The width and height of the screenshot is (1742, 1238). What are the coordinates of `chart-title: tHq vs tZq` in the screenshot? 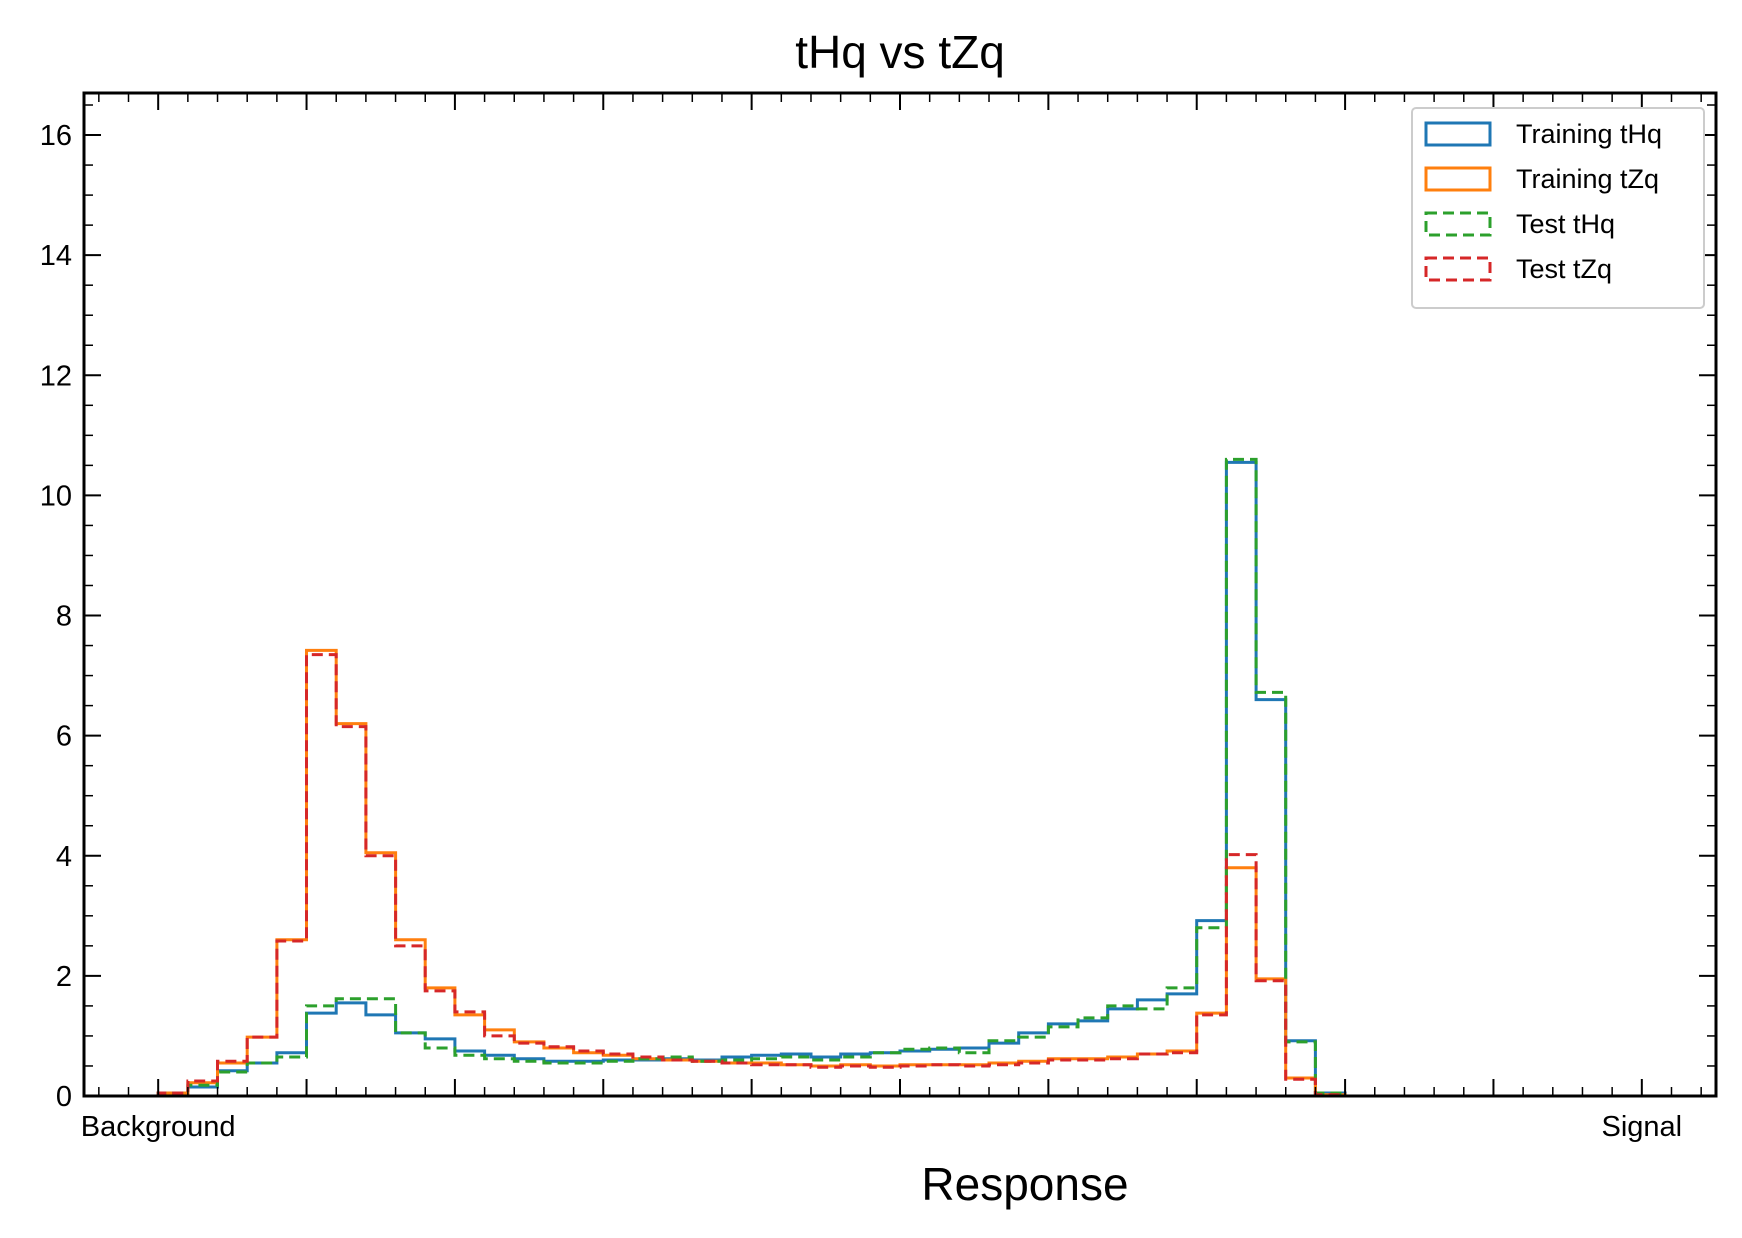 It's located at (900, 52).